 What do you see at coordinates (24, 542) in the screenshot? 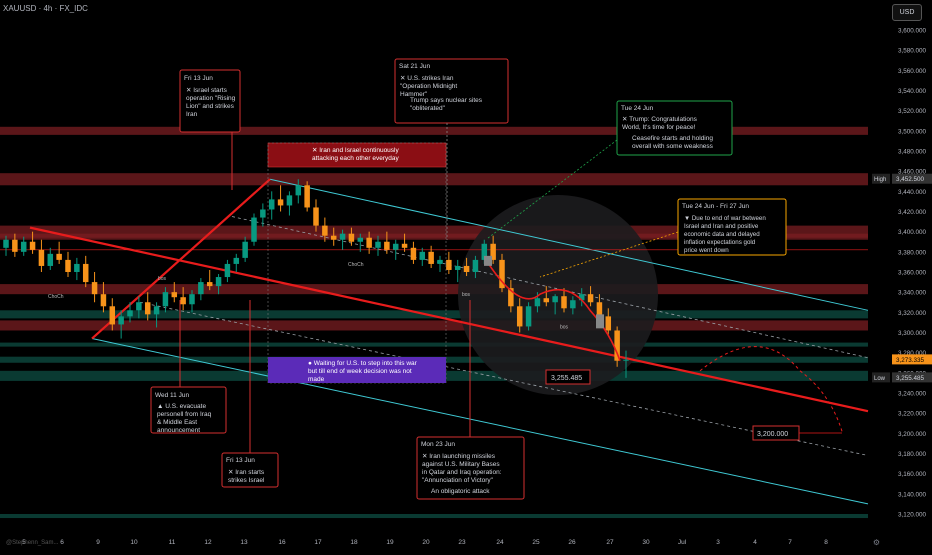
I see `x-tick-label: 5` at bounding box center [24, 542].